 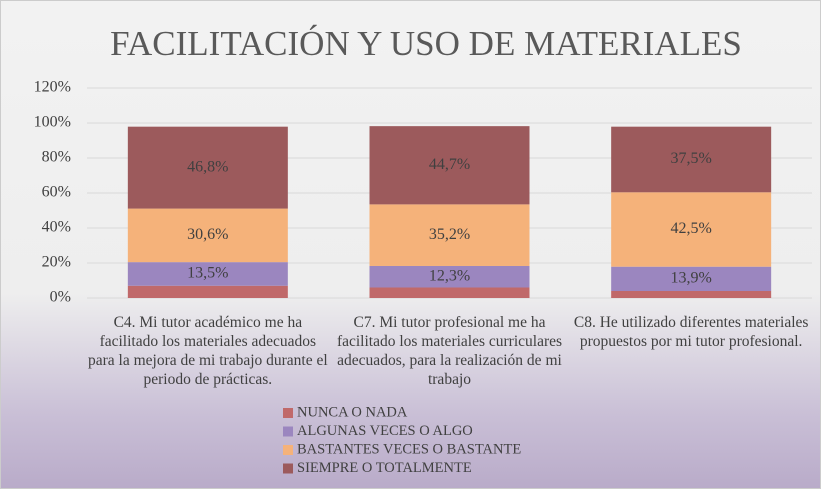 I want to click on y-tick-label: 40%, so click(x=56, y=227).